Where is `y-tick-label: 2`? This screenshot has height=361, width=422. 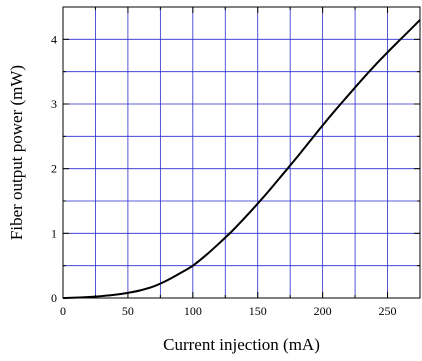
y-tick-label: 2 is located at coordinates (54, 169).